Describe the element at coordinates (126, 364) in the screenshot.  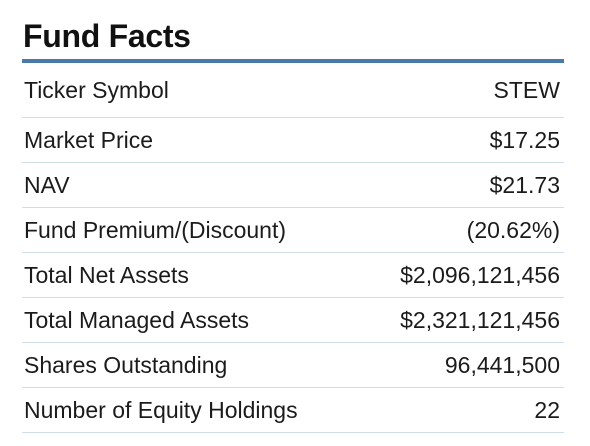
I see `fact-label: Shares Outstanding` at that location.